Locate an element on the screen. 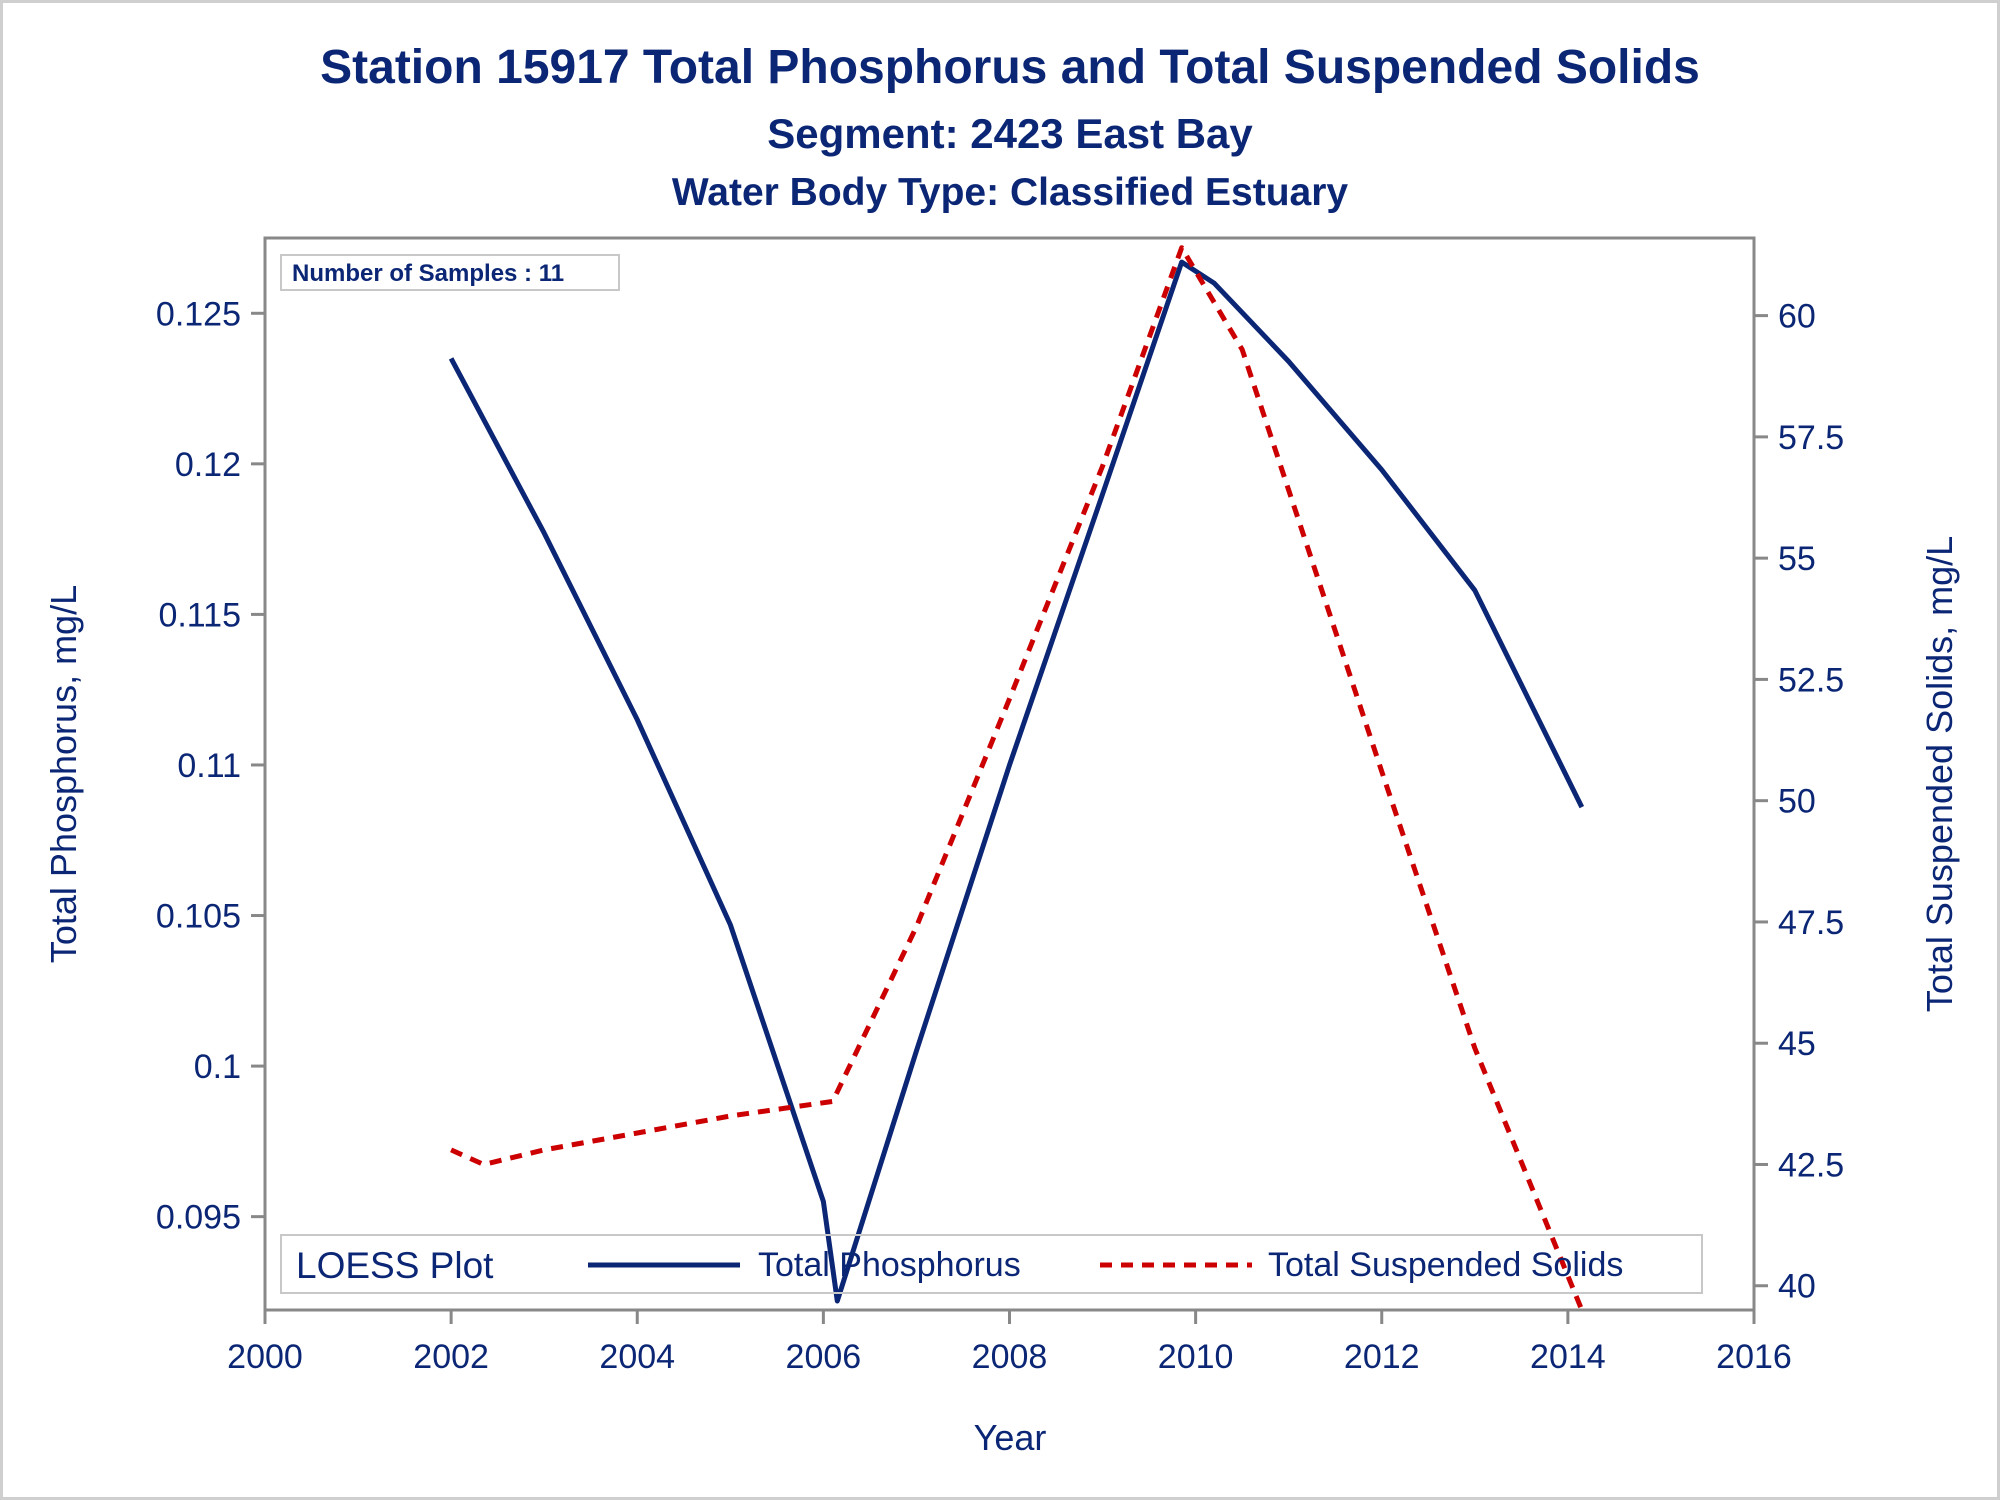 This screenshot has width=2000, height=1500. y-right-tick-label: 60 is located at coordinates (1797, 317).